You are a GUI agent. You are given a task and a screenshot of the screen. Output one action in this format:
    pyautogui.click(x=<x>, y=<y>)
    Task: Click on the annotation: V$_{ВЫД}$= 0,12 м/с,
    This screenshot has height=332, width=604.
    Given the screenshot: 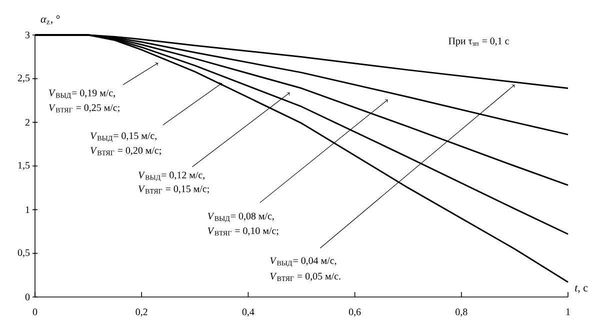 What is the action you would take?
    pyautogui.click(x=171, y=177)
    